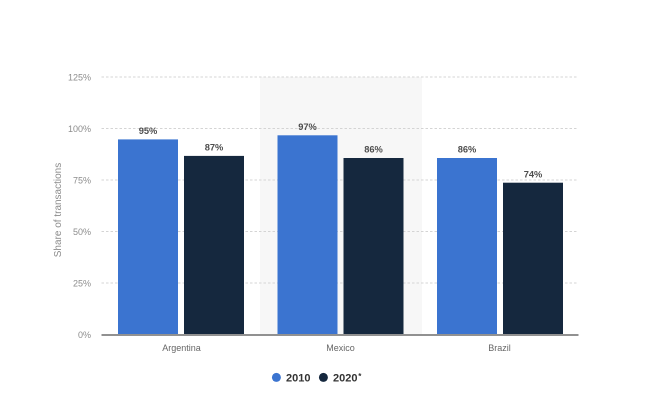 This screenshot has height=420, width=650. What do you see at coordinates (307, 127) in the screenshot?
I see `svg-text: 97%` at bounding box center [307, 127].